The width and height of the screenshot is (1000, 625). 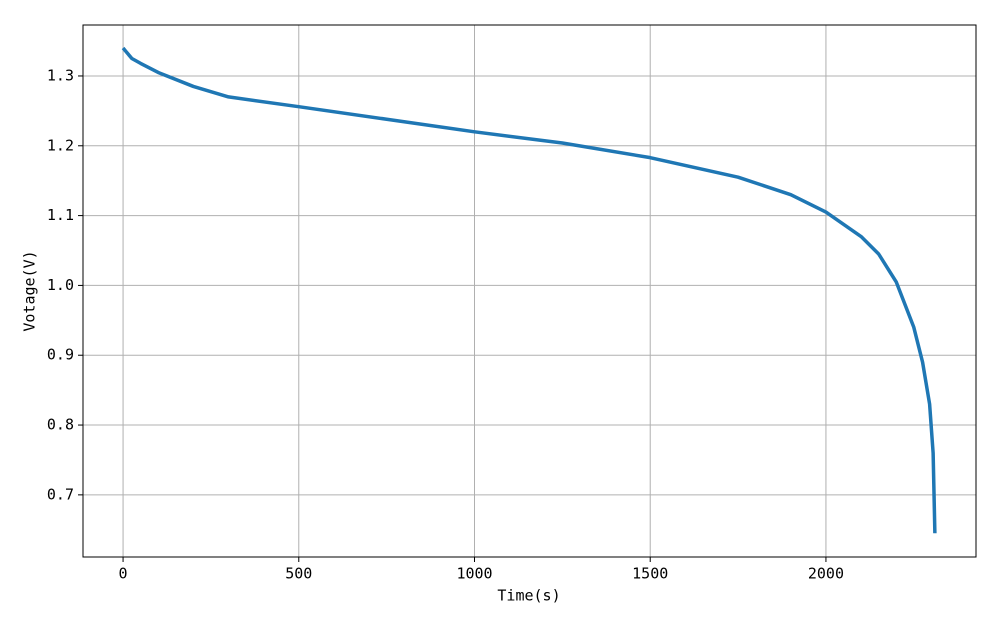 What do you see at coordinates (60, 355) in the screenshot?
I see `y-tick-label: 0.9` at bounding box center [60, 355].